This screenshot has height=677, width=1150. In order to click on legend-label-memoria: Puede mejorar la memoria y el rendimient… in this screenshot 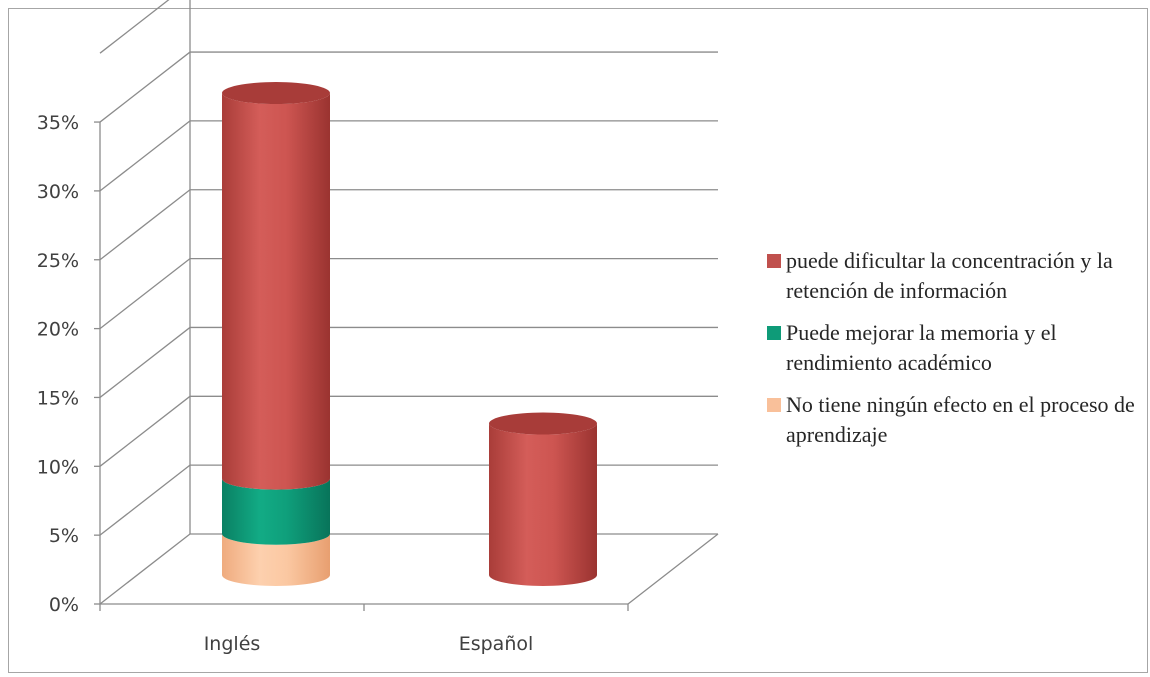, I will do `click(921, 347)`.